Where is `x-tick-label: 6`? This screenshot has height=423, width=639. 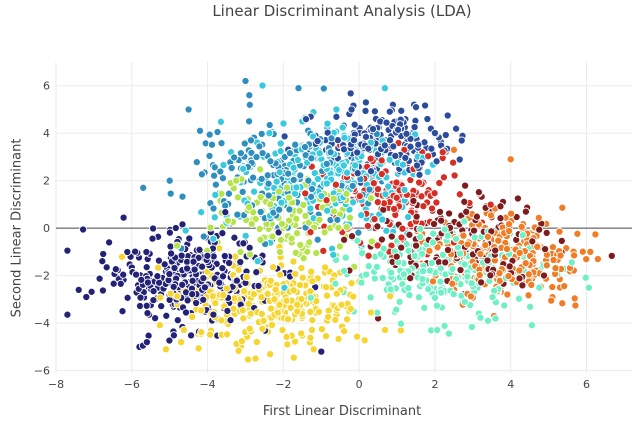 x-tick-label: 6 is located at coordinates (586, 384).